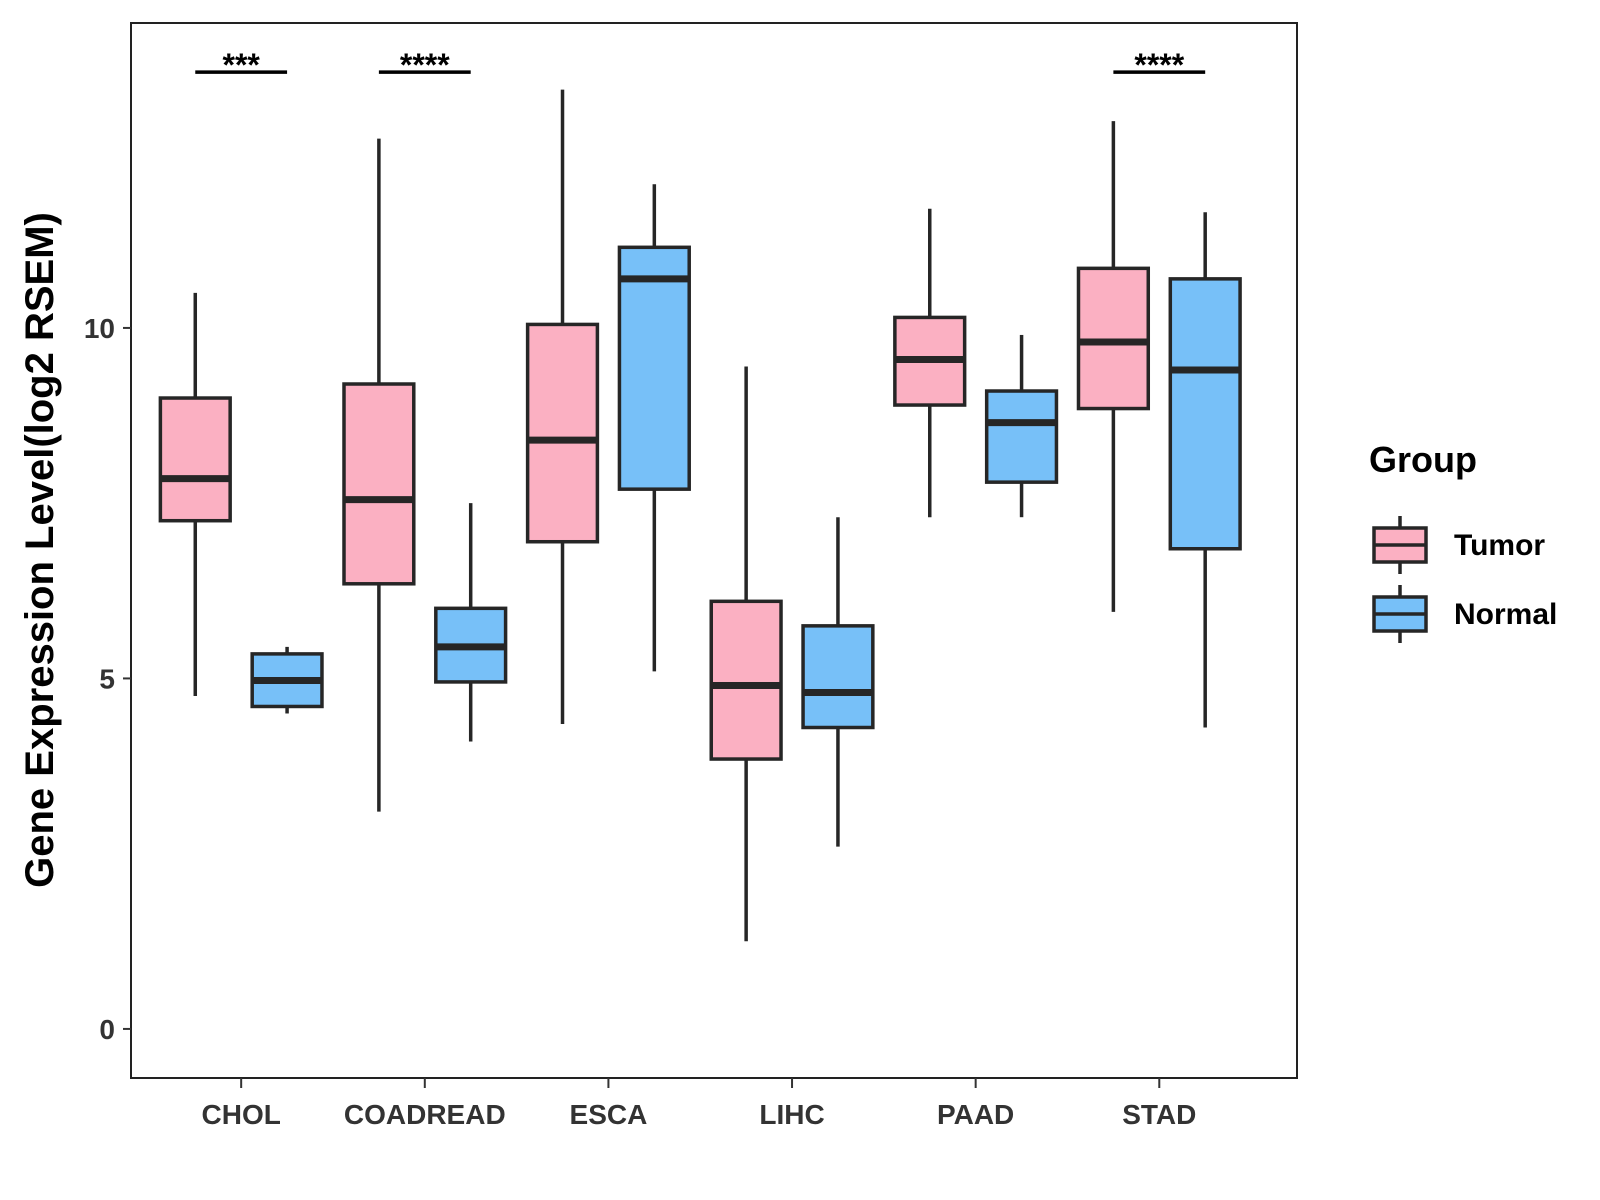  What do you see at coordinates (471, 622) in the screenshot?
I see `box-normal-coadread` at bounding box center [471, 622].